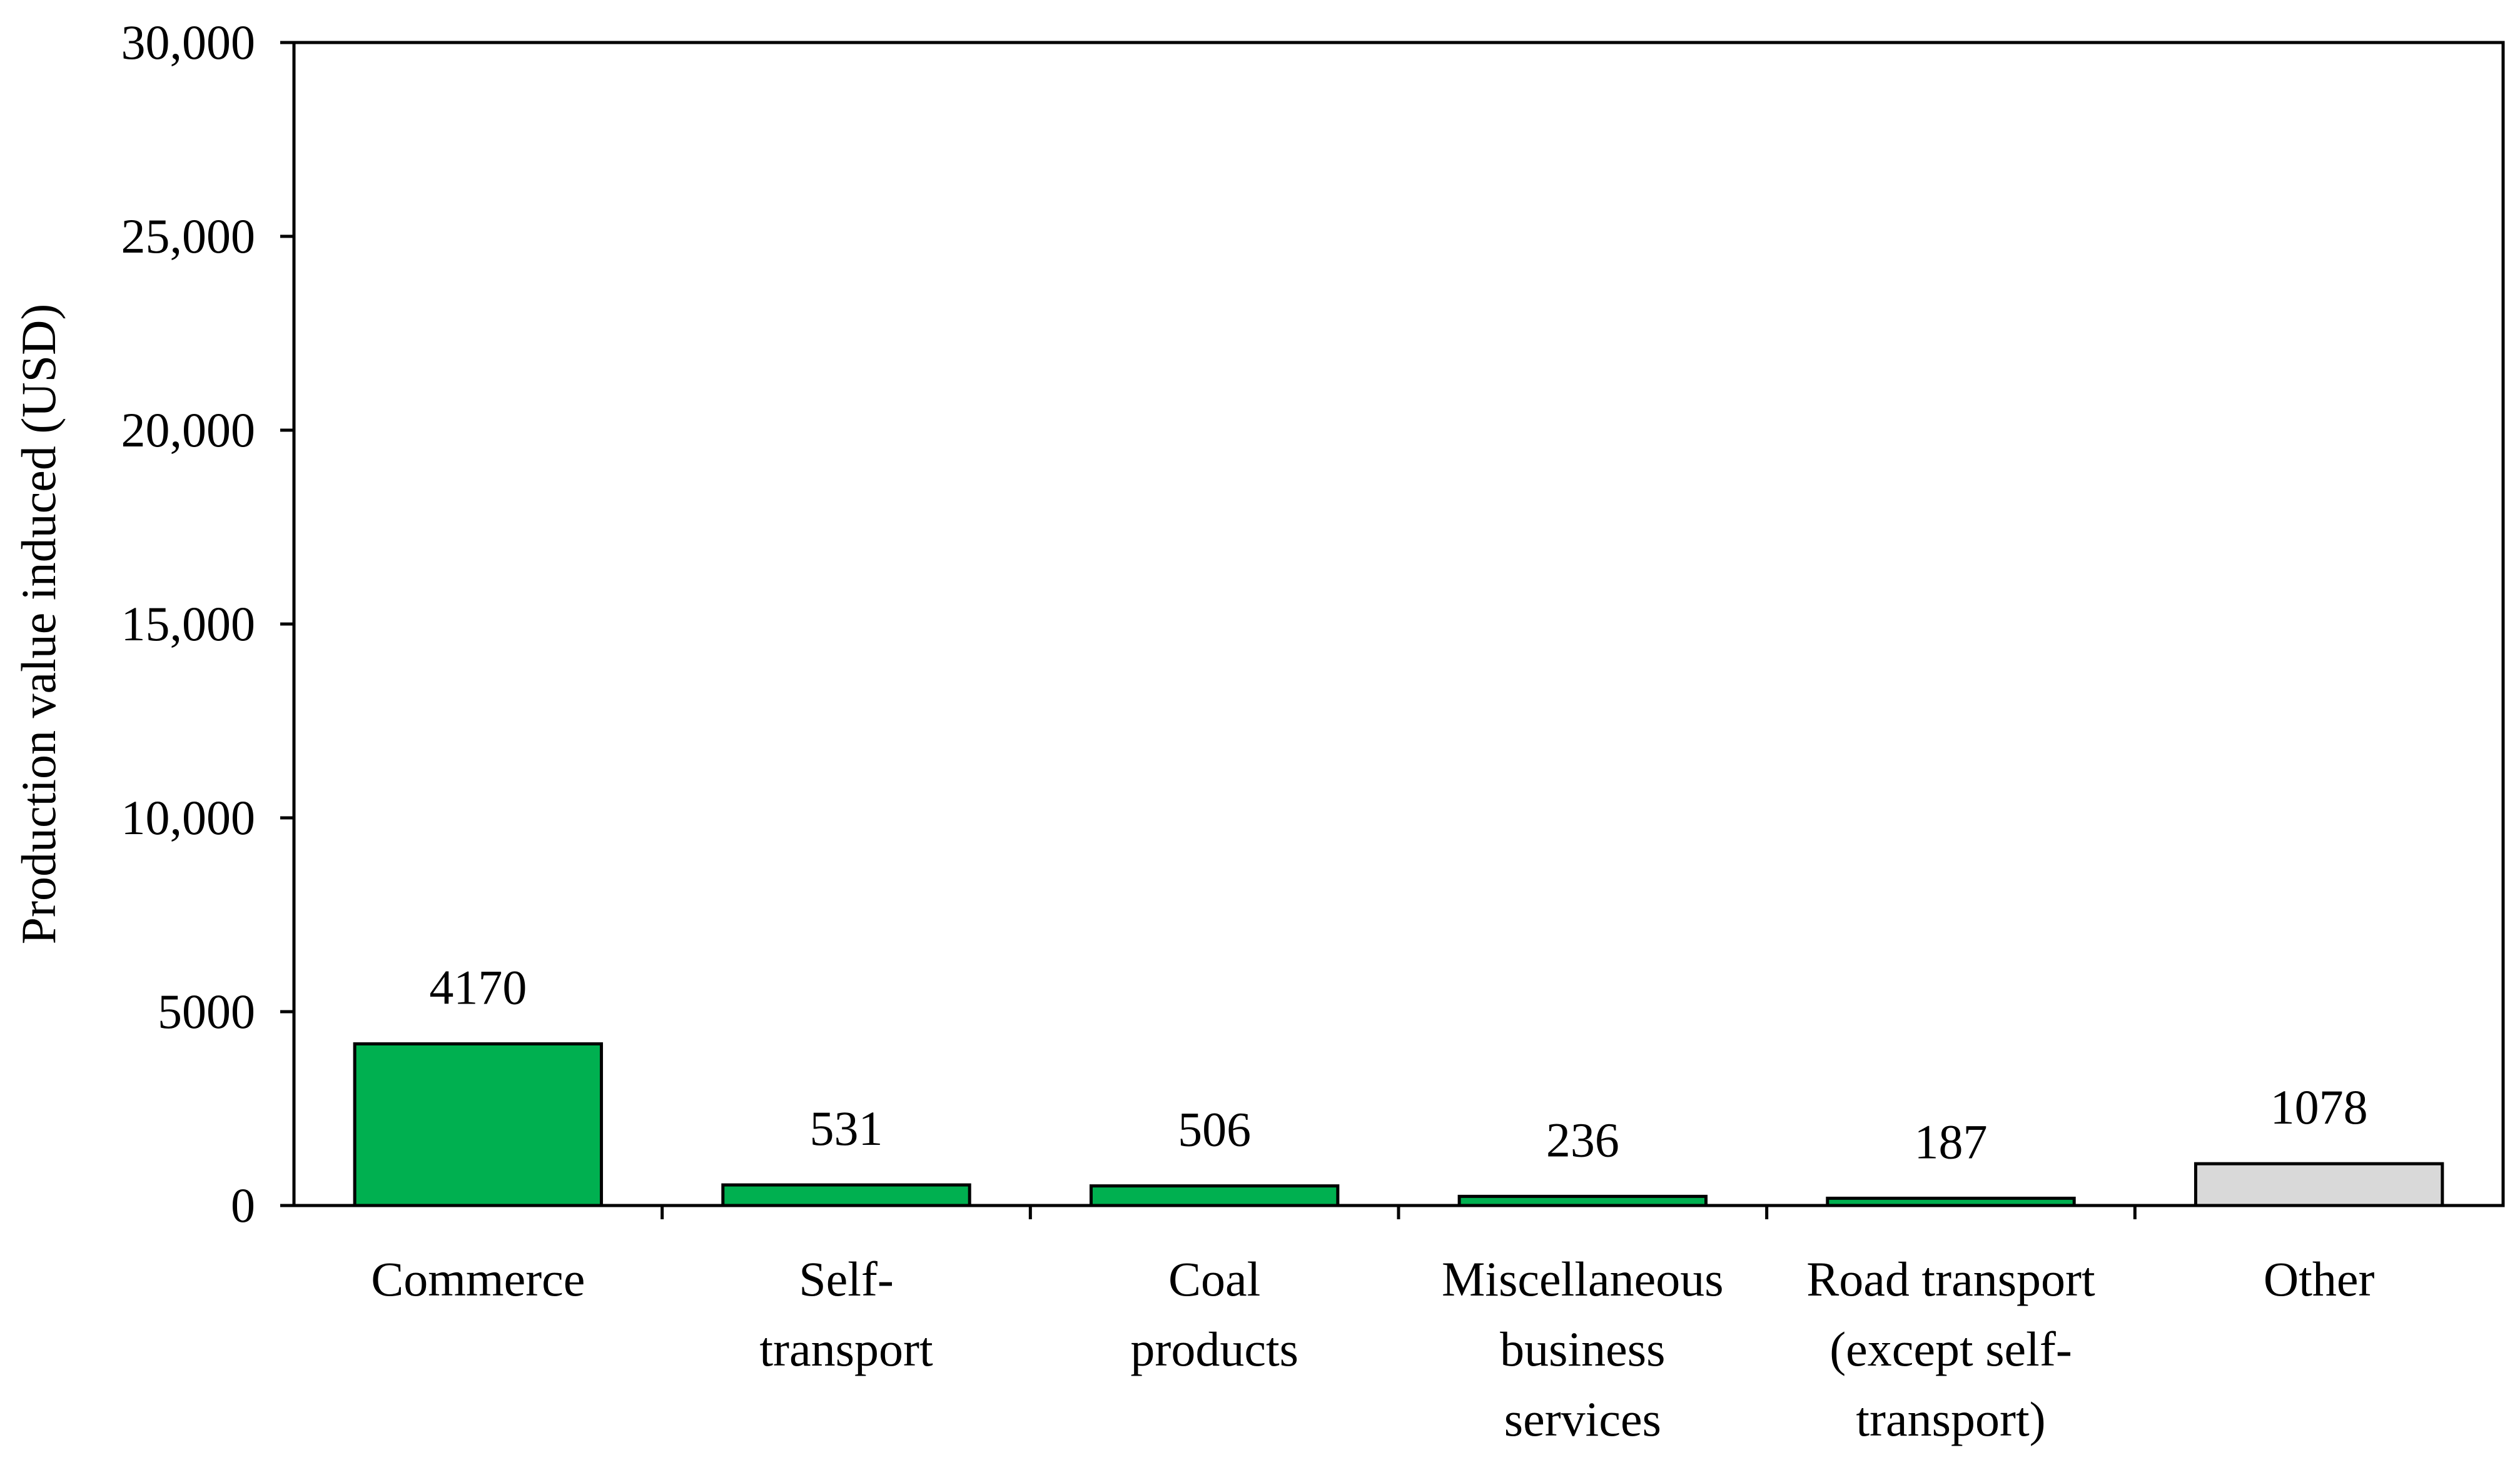  What do you see at coordinates (2319, 1107) in the screenshot?
I see `bar-value-label: 1078` at bounding box center [2319, 1107].